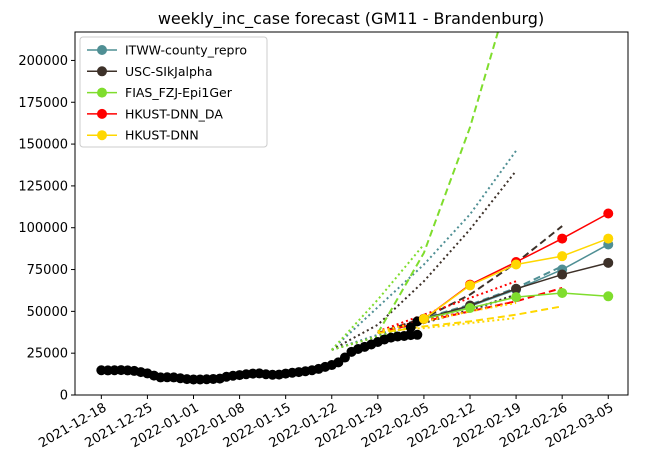 This screenshot has height=466, width=653. What do you see at coordinates (64, 396) in the screenshot?
I see `y-tick-label: 0` at bounding box center [64, 396].